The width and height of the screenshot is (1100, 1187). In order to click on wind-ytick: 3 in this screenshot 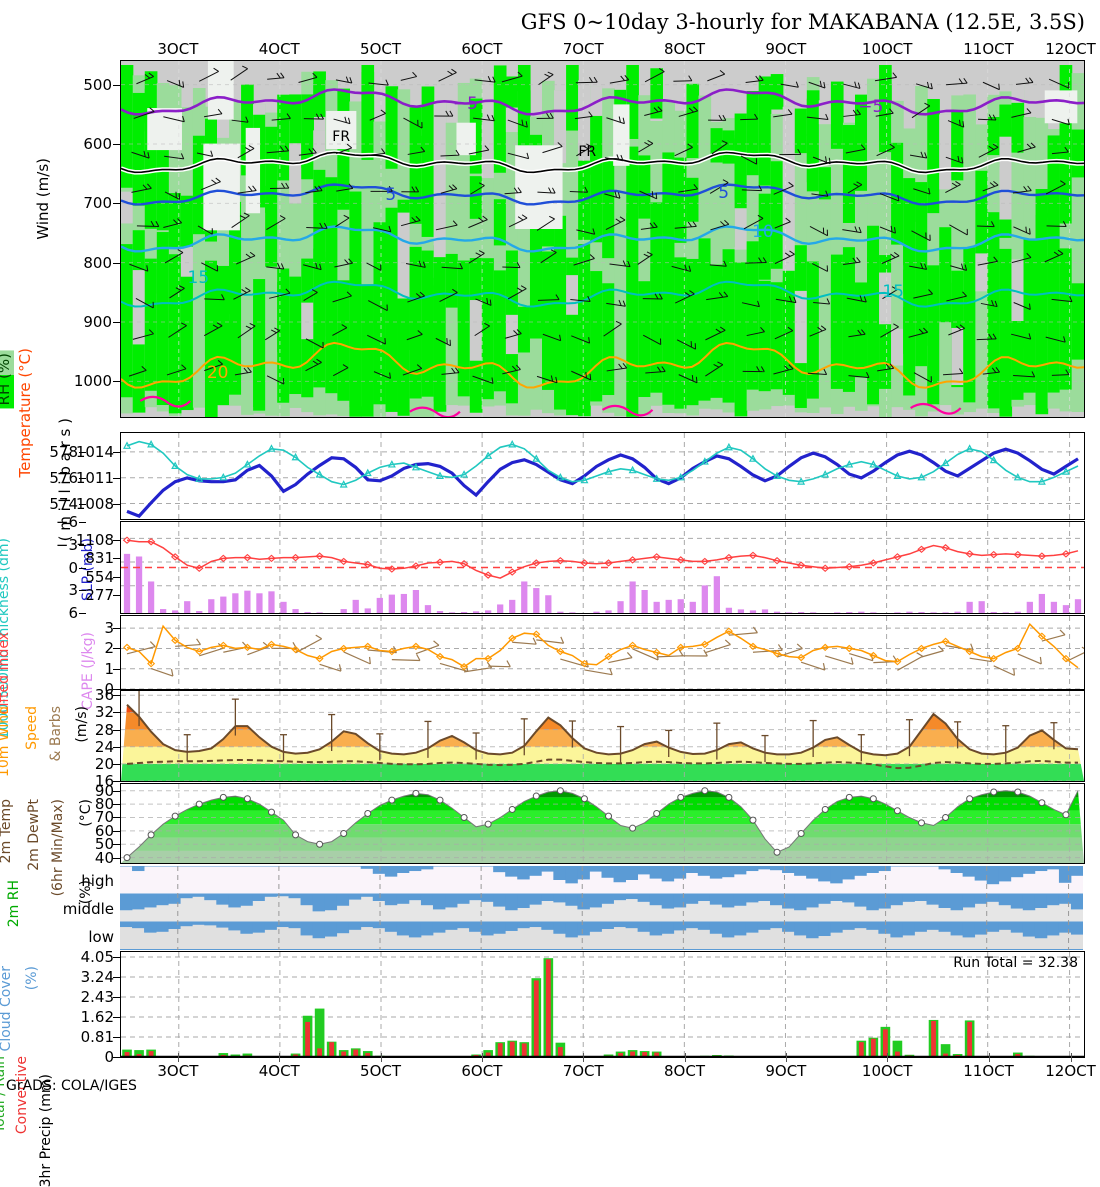, I will do `click(88, 628)`.